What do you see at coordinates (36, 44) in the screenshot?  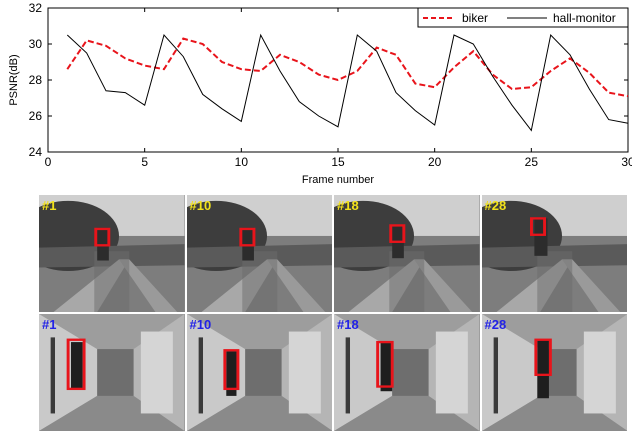 I see `y-tick-label: 30` at bounding box center [36, 44].